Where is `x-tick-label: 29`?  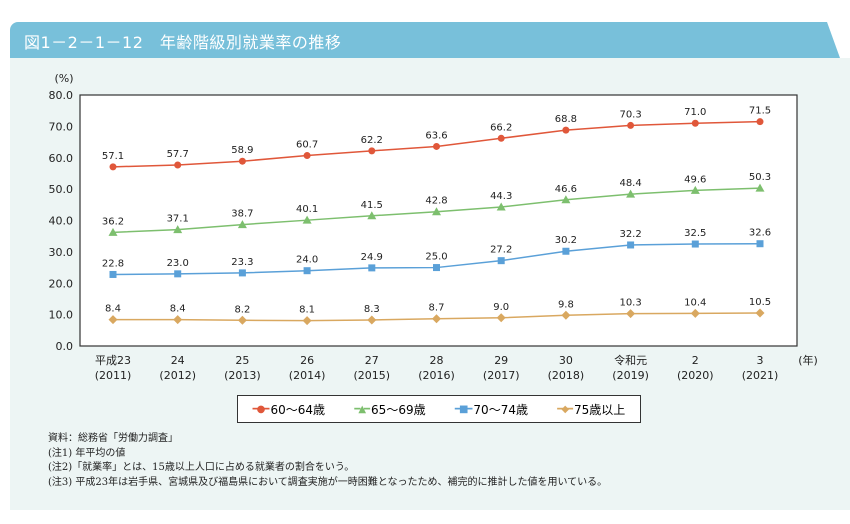
x-tick-label: 29 is located at coordinates (501, 360).